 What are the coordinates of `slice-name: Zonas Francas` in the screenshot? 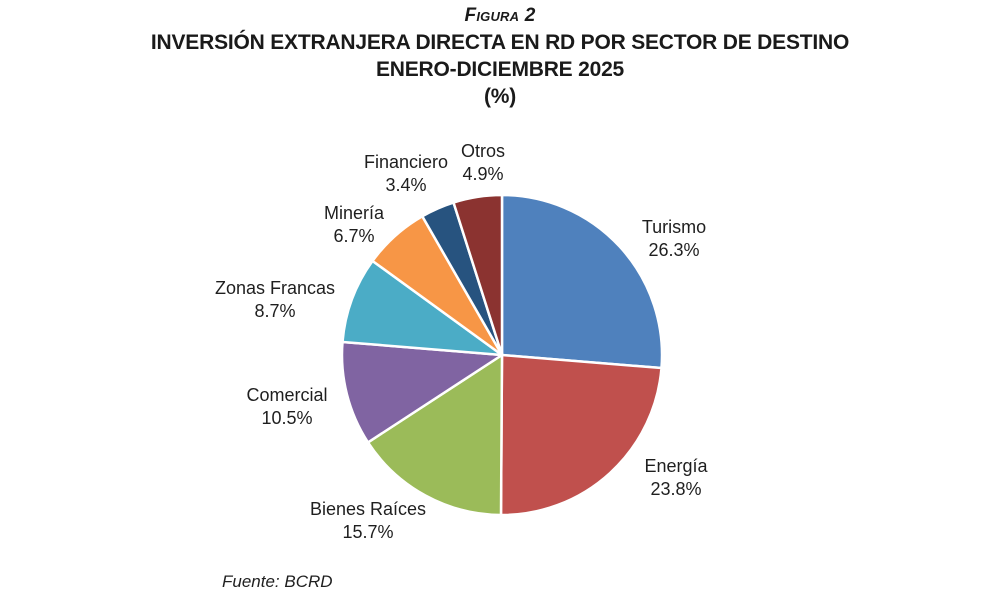 It's located at (275, 288).